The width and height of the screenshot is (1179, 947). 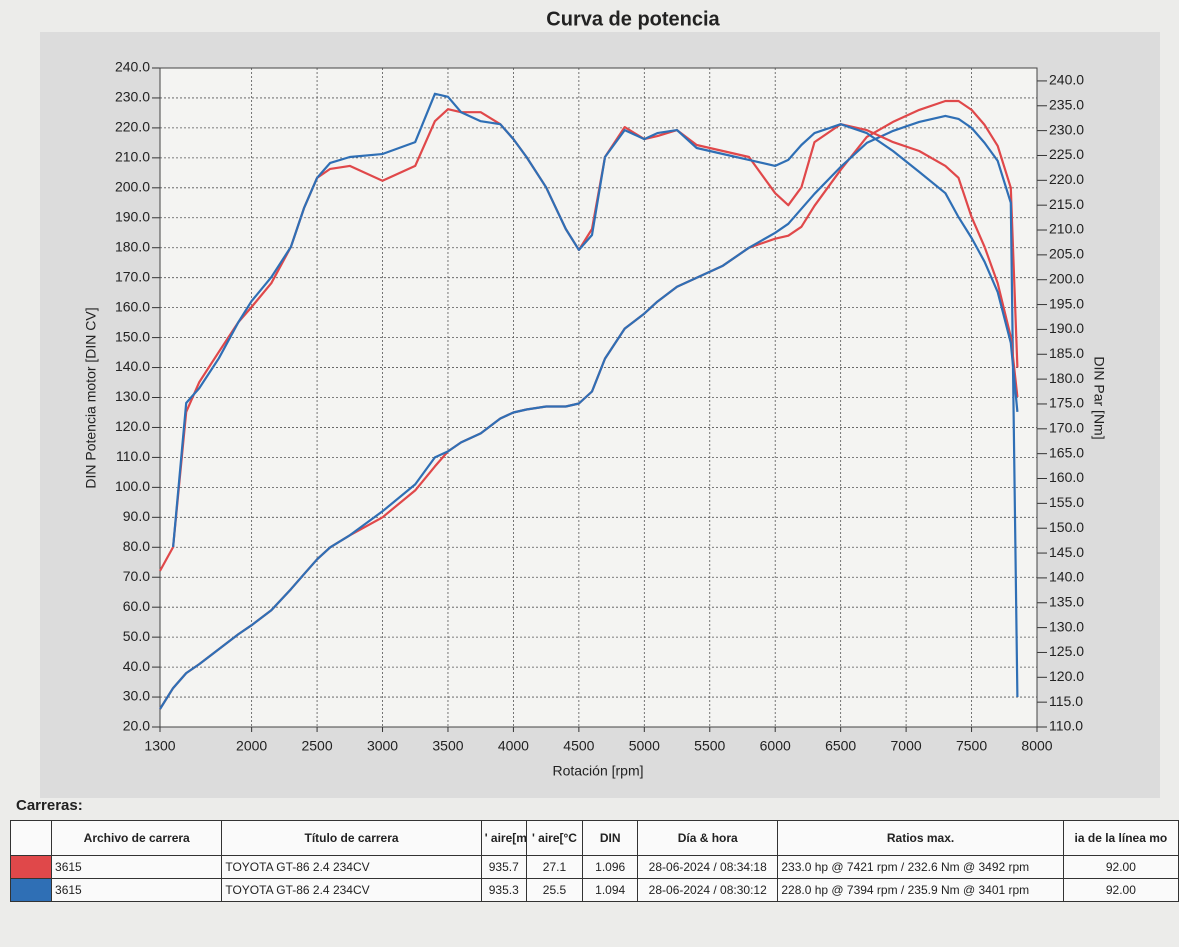 What do you see at coordinates (351, 838) in the screenshot?
I see `header-cell: Título de carrera` at bounding box center [351, 838].